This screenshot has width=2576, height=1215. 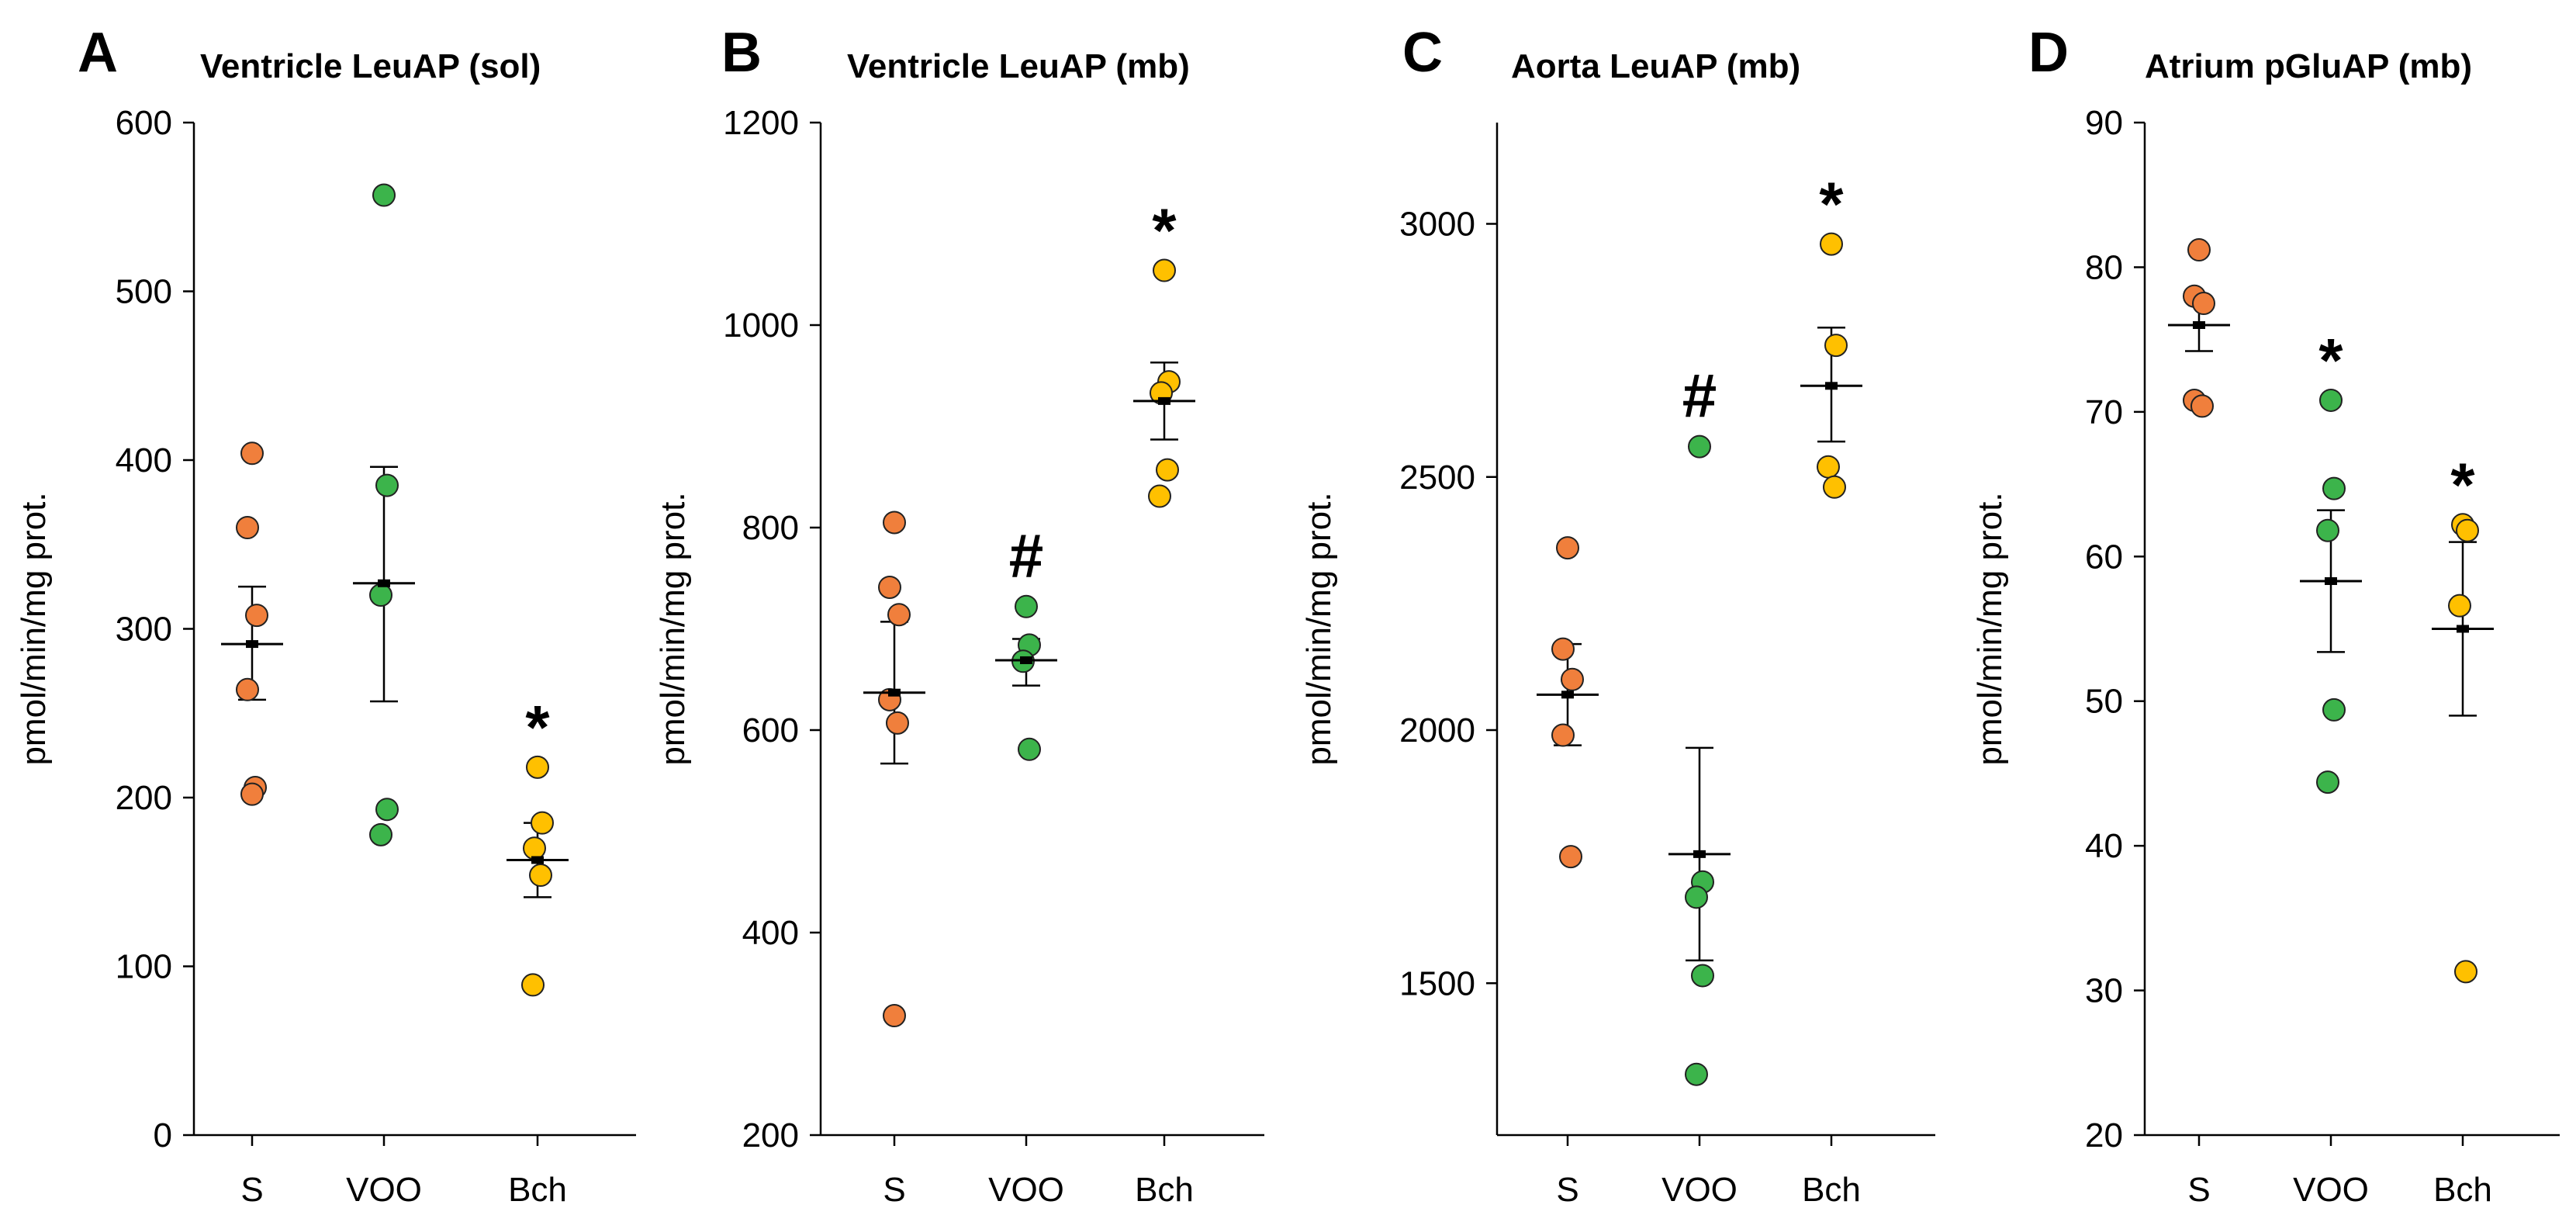 What do you see at coordinates (2308, 66) in the screenshot?
I see `panel-title: Atrium pGluAP (mb)` at bounding box center [2308, 66].